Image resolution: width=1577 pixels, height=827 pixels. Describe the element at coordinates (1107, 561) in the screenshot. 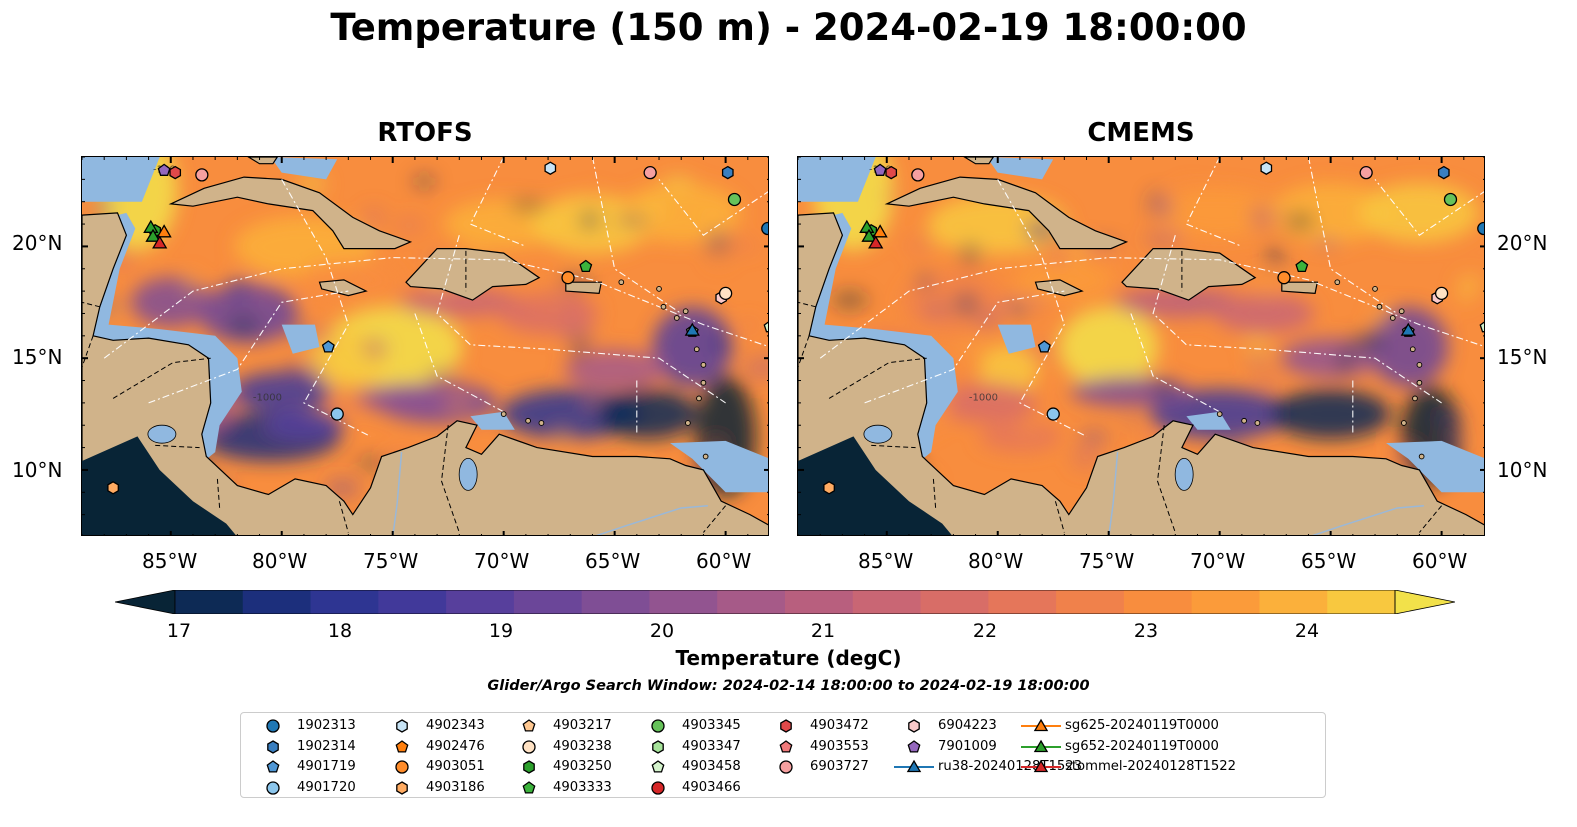

I see `lon-label-75w-b: 75°W` at that location.